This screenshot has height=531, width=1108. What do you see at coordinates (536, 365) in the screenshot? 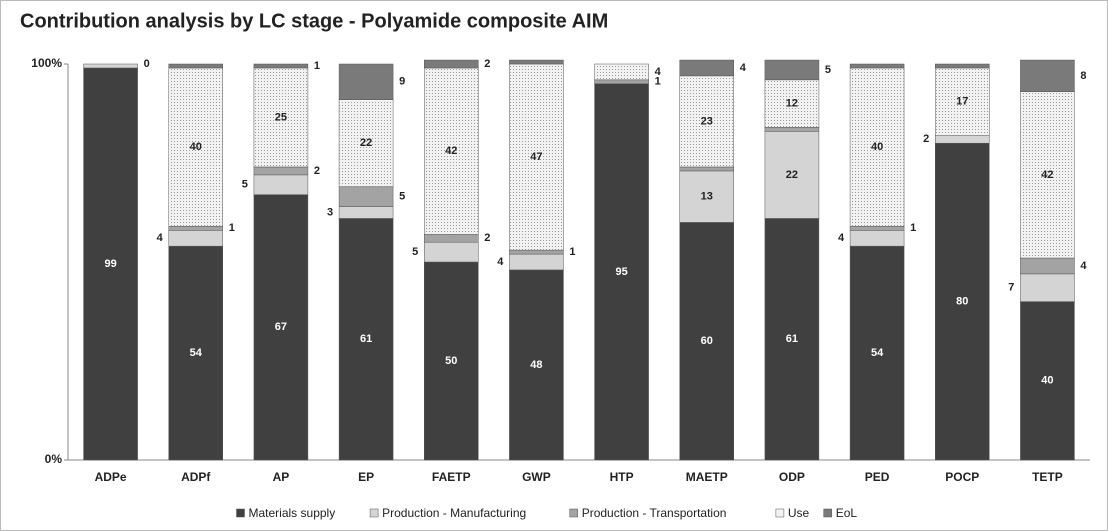
I see `data-label: 48` at bounding box center [536, 365].